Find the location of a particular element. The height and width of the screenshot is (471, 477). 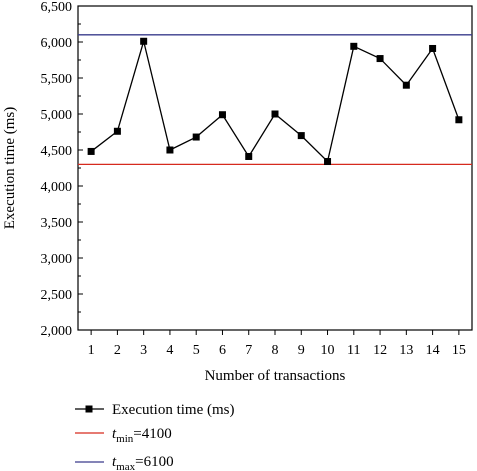

legend-tmax-symbol: t is located at coordinates (114, 462).